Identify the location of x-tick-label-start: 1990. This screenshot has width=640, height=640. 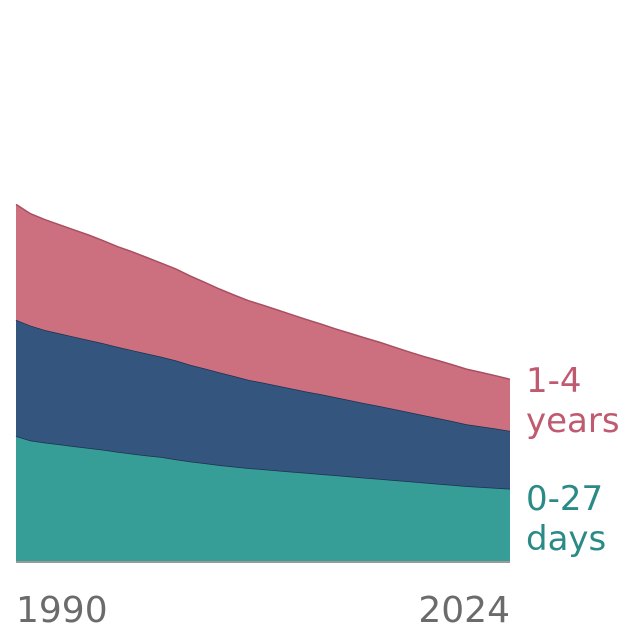
(62, 610).